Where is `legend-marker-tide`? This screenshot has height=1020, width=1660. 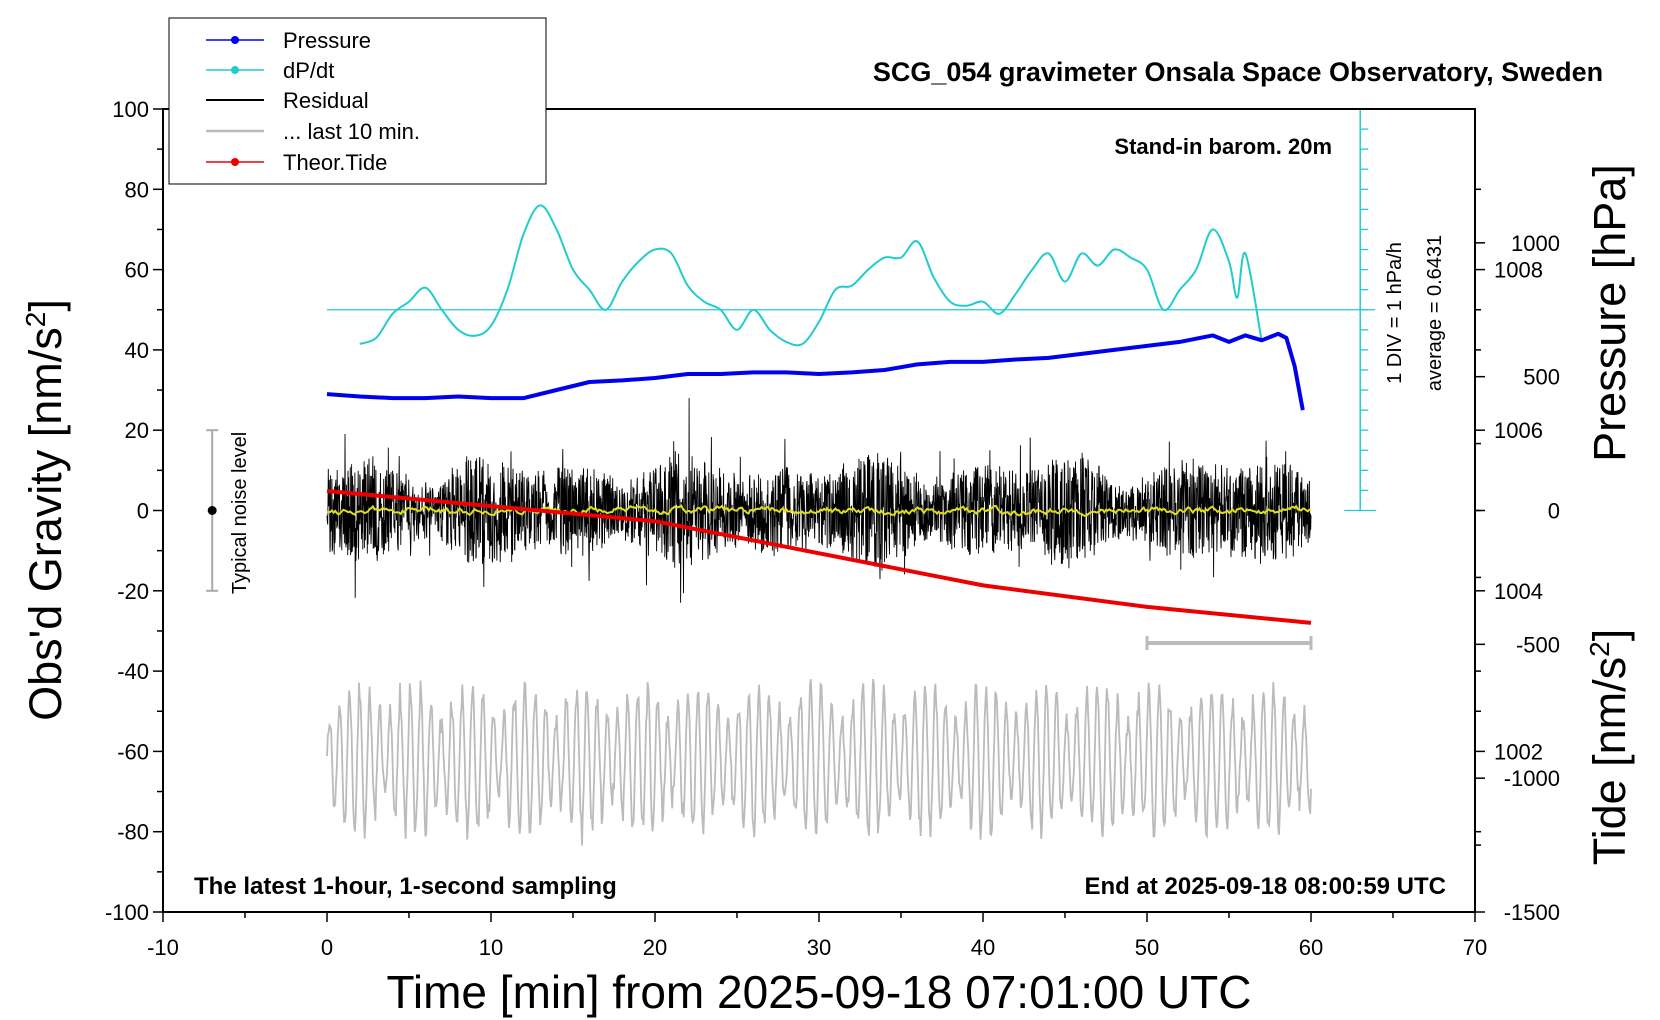
legend-marker-tide is located at coordinates (235, 162).